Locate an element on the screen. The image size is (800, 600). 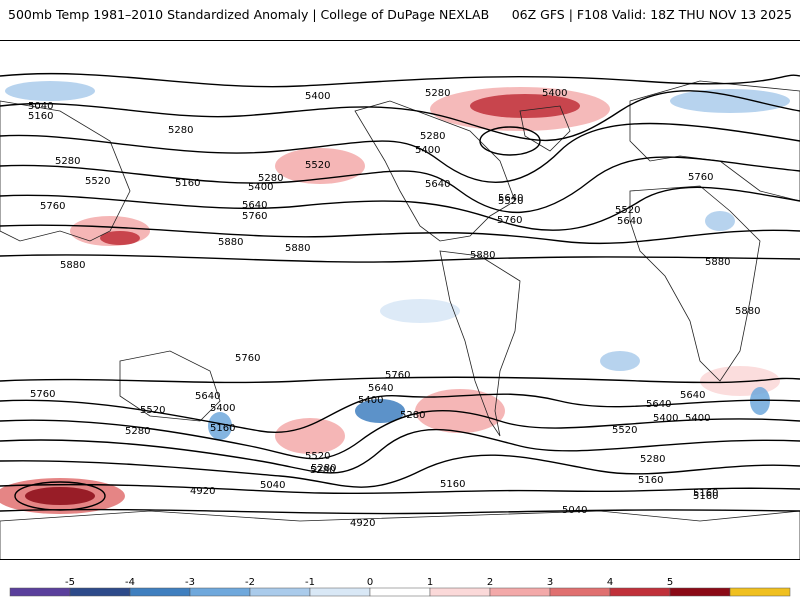
eurasia-outline is located at coordinates (714, 141).